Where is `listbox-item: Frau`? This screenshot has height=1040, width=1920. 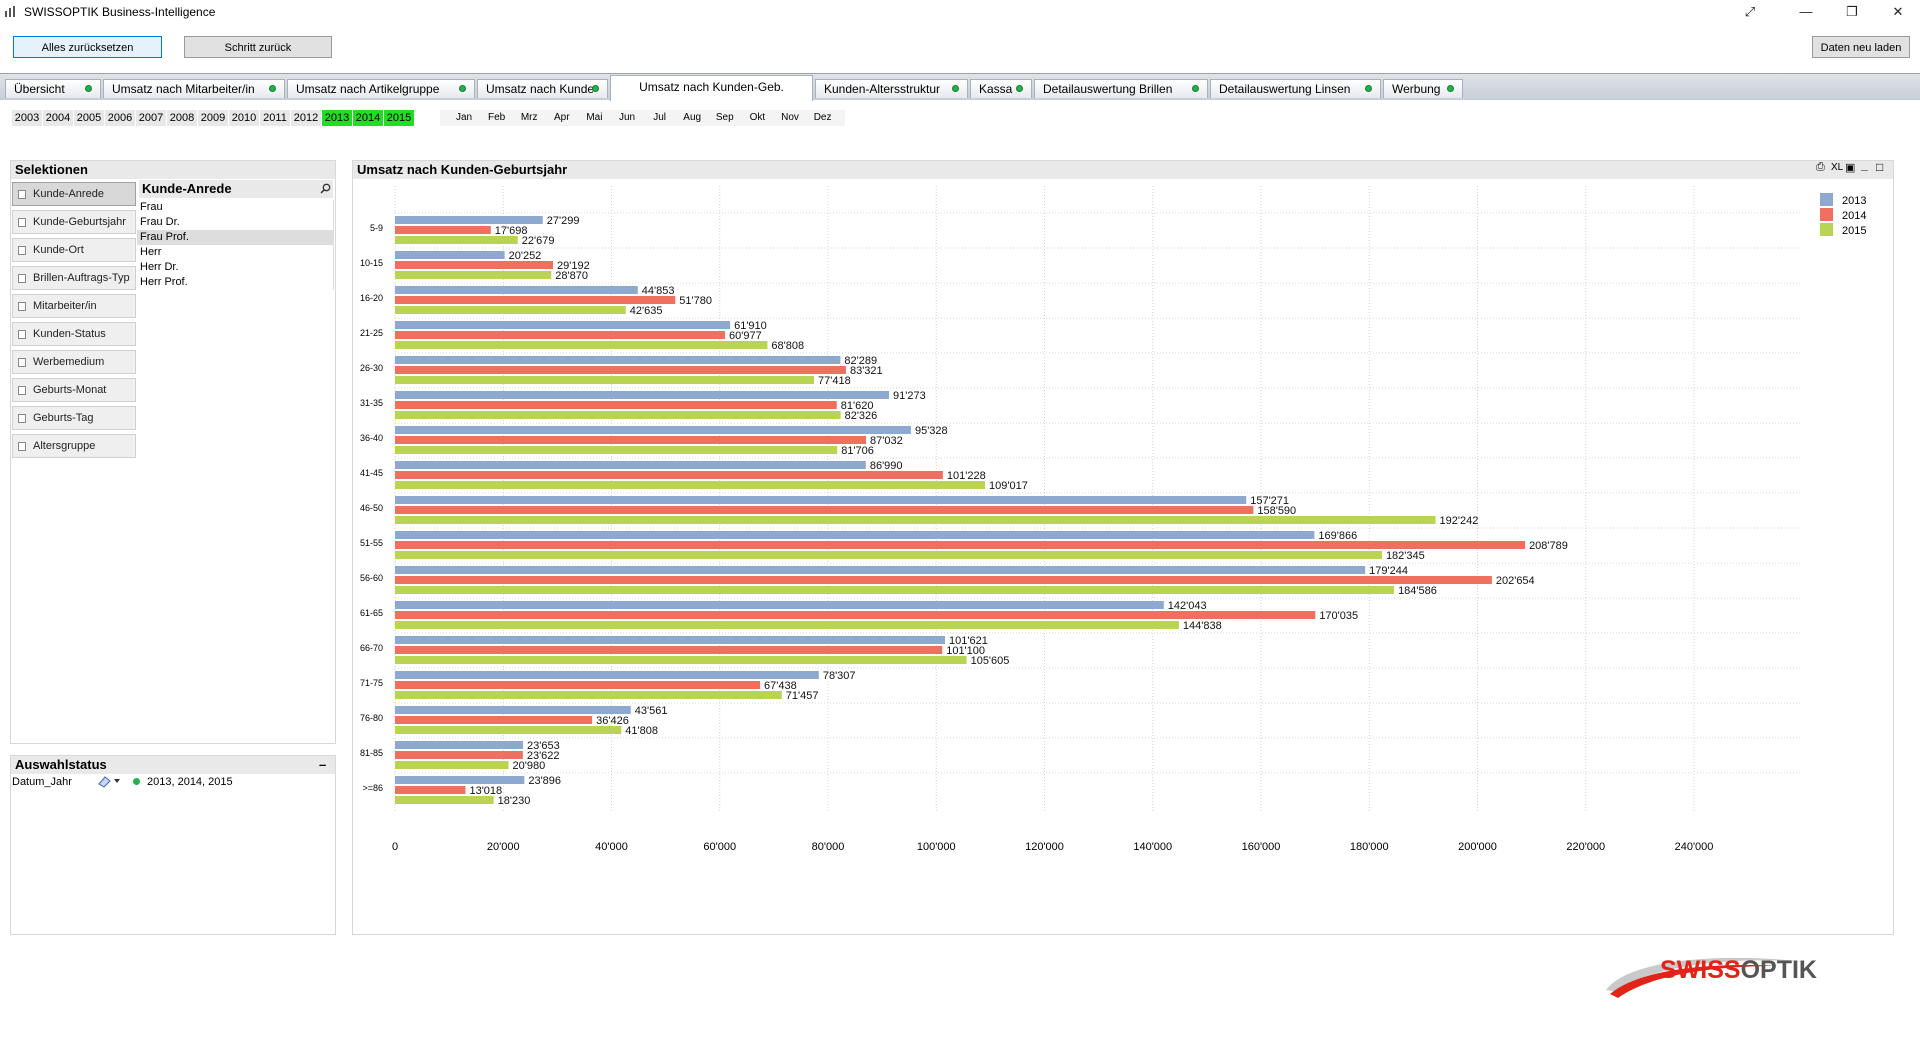
listbox-item: Frau is located at coordinates (151, 207).